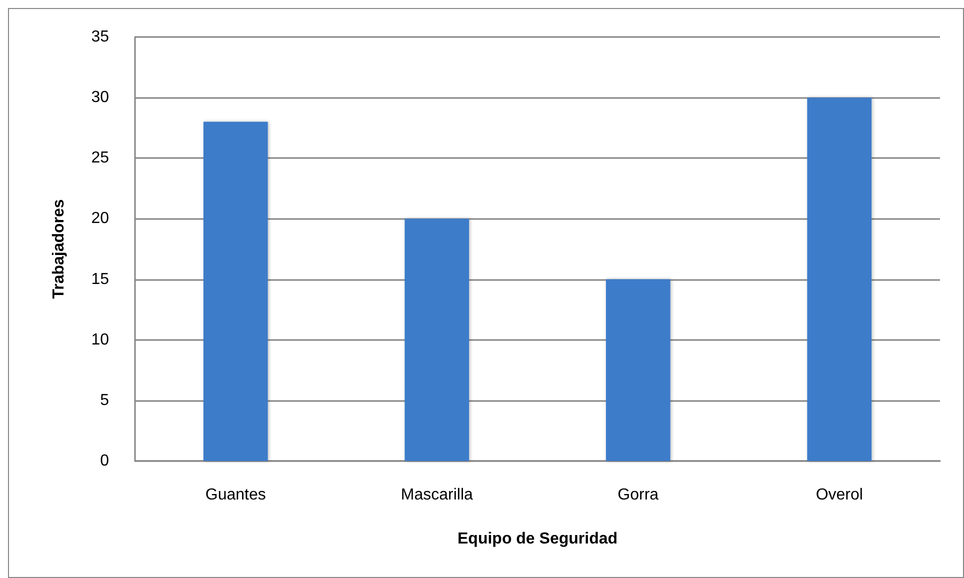  What do you see at coordinates (100, 158) in the screenshot?
I see `y-tick-label: 25` at bounding box center [100, 158].